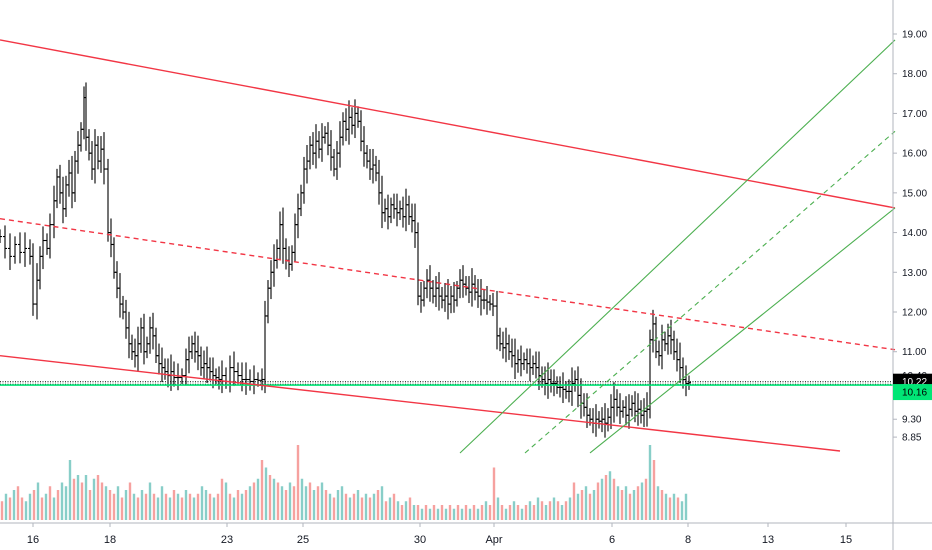  Describe the element at coordinates (914, 273) in the screenshot. I see `price-tick-label: 13.00` at that location.